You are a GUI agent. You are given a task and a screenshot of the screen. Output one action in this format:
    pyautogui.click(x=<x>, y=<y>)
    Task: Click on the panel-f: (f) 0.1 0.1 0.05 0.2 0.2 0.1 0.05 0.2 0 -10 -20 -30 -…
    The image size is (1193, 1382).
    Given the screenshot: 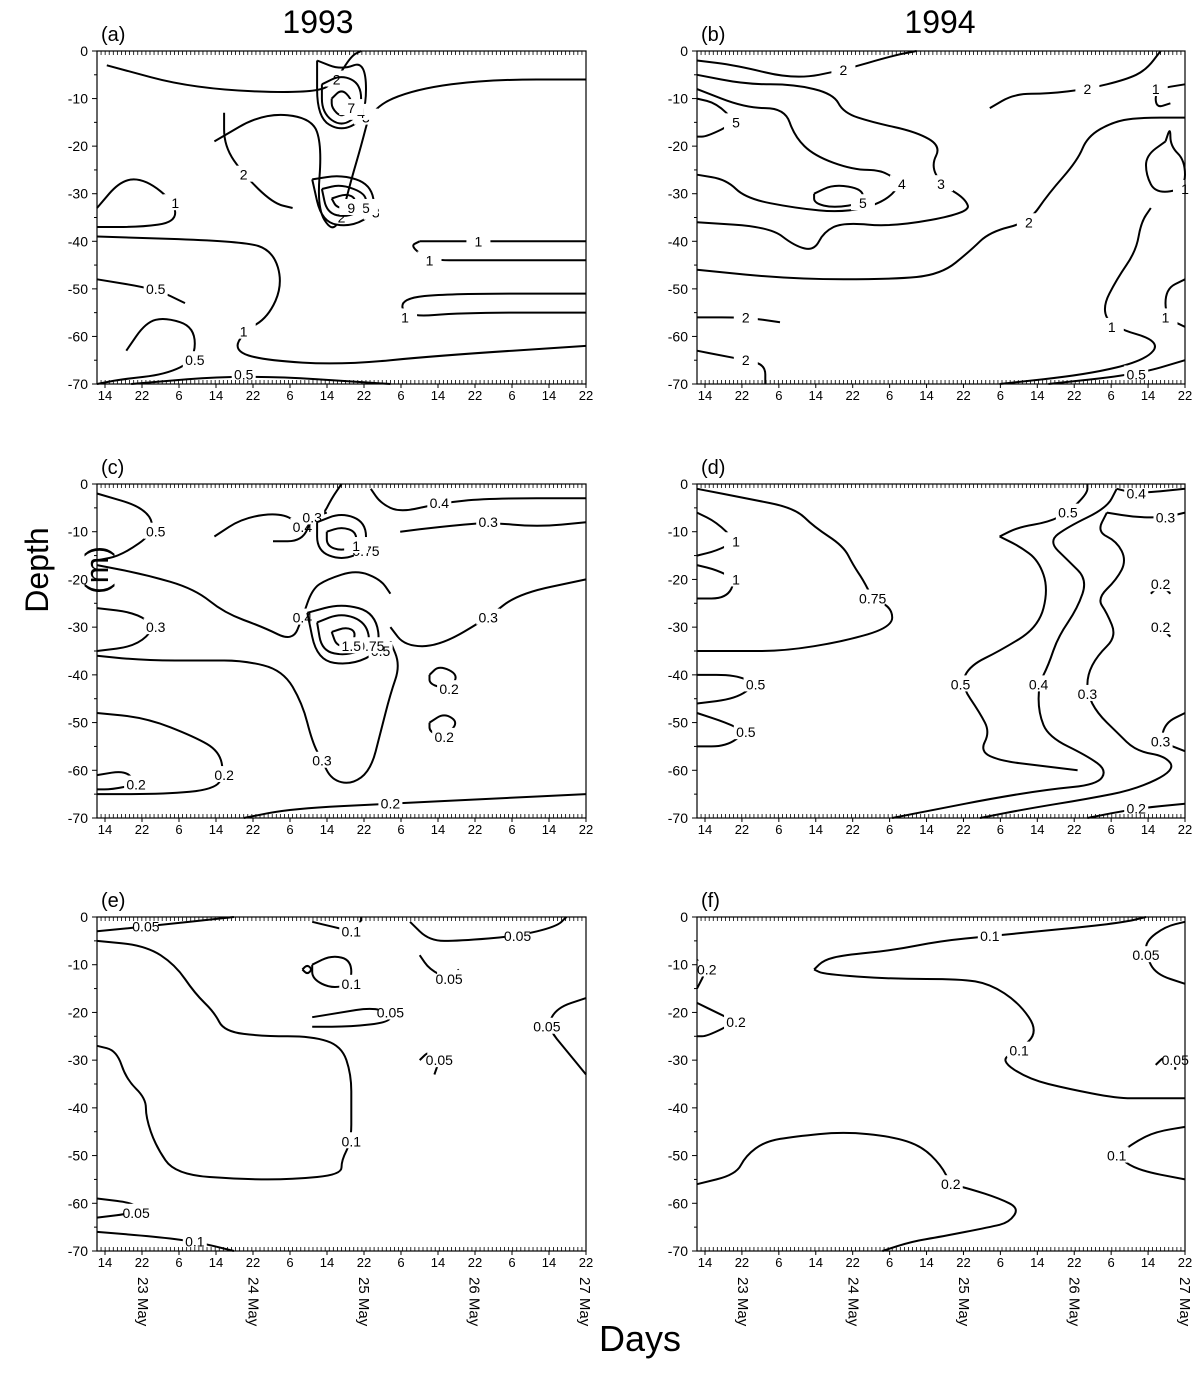 What is the action you would take?
    pyautogui.click(x=930, y=1108)
    